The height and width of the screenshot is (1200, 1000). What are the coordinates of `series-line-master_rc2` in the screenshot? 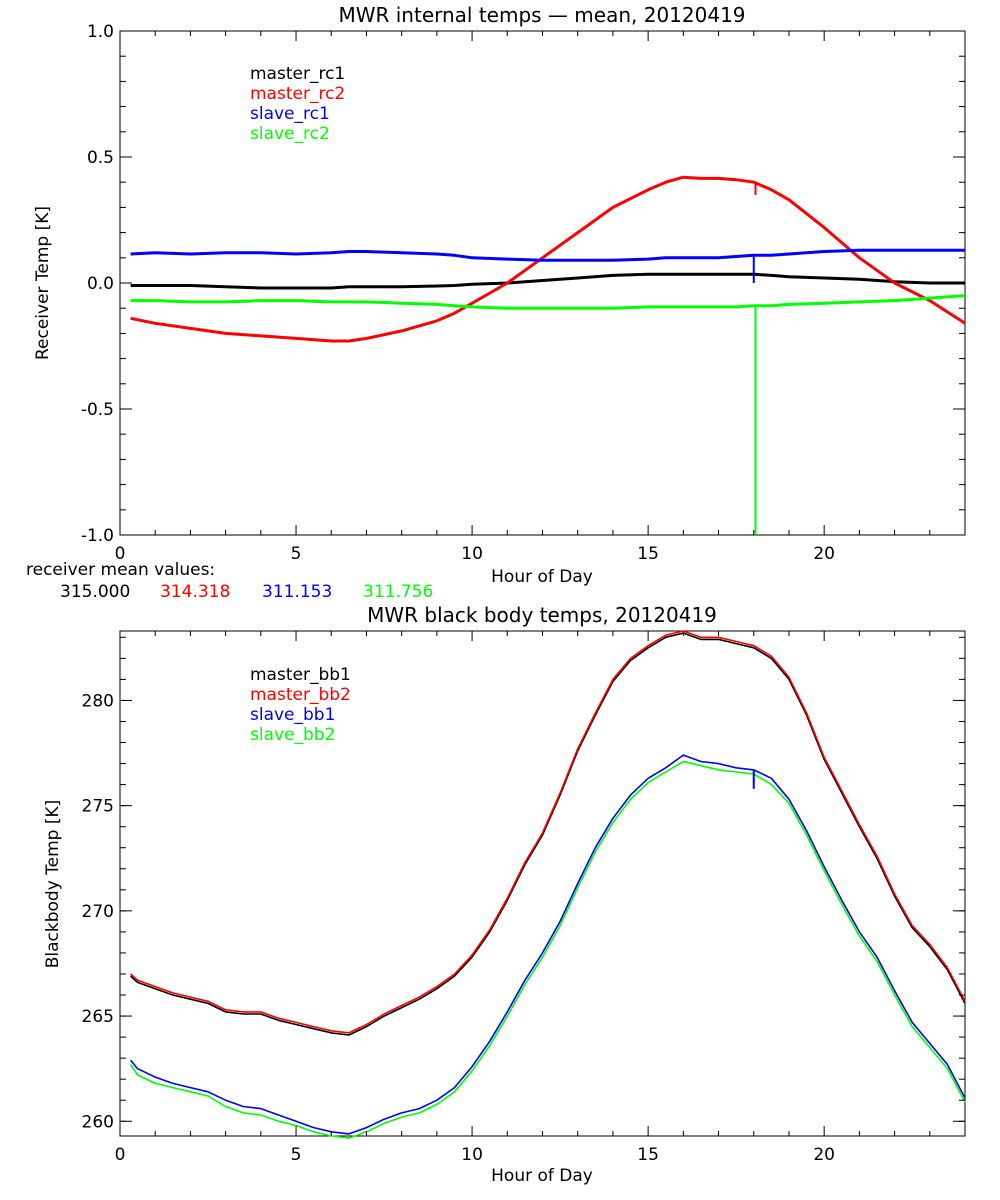 It's located at (548, 259).